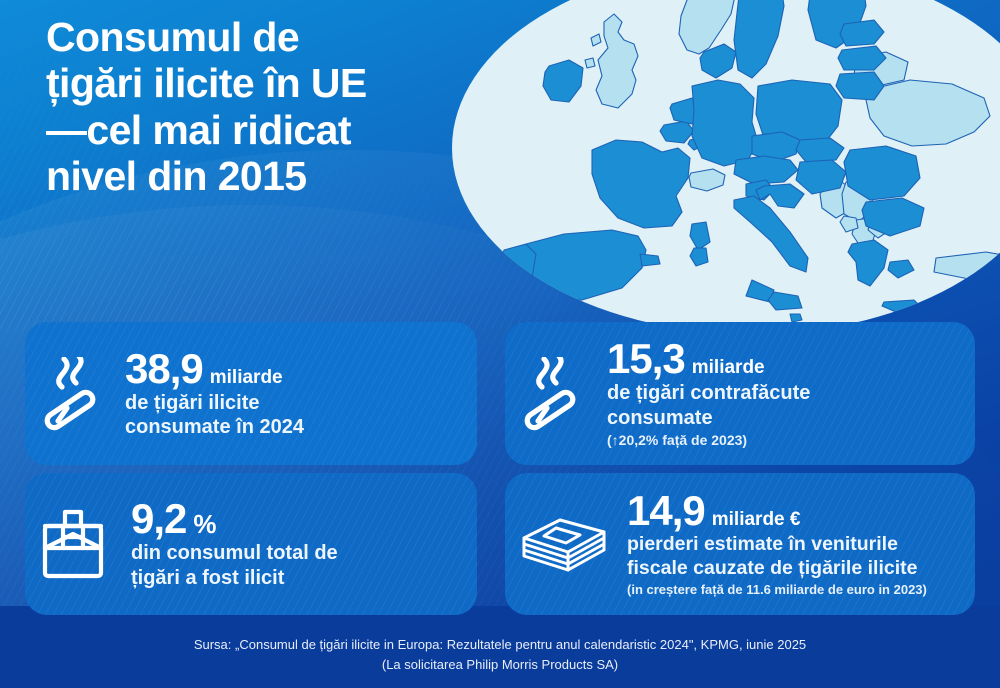  I want to click on stat-unit: miliarde €, so click(756, 519).